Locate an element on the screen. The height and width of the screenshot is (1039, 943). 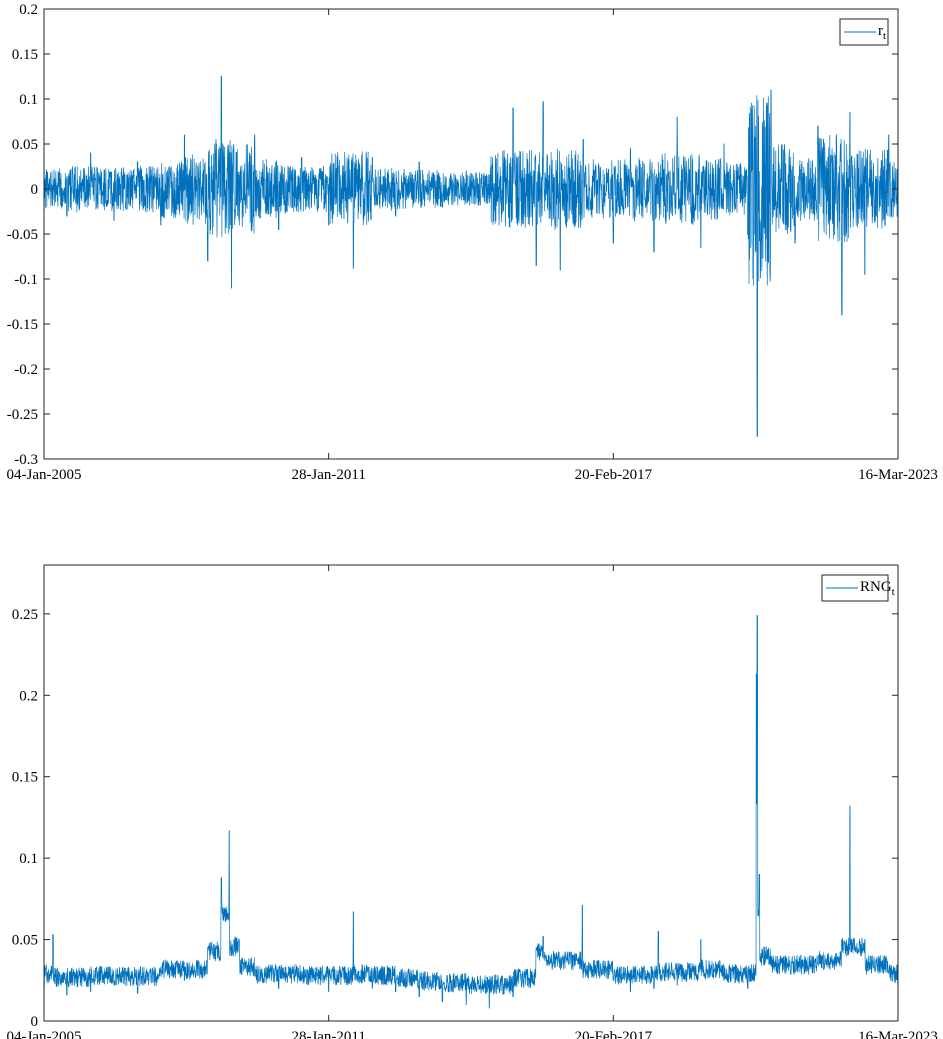
legend-label: RNGt is located at coordinates (877, 588).